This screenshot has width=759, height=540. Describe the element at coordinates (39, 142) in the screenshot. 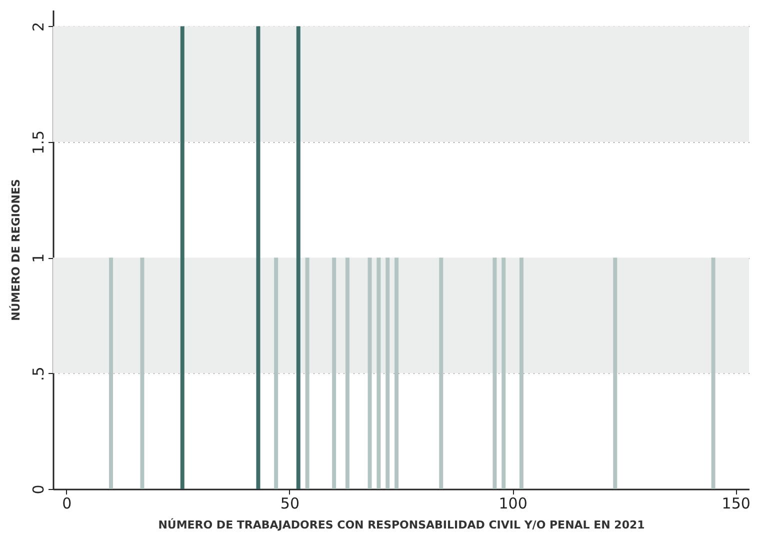

I see `y-tick-label: 1.5` at that location.